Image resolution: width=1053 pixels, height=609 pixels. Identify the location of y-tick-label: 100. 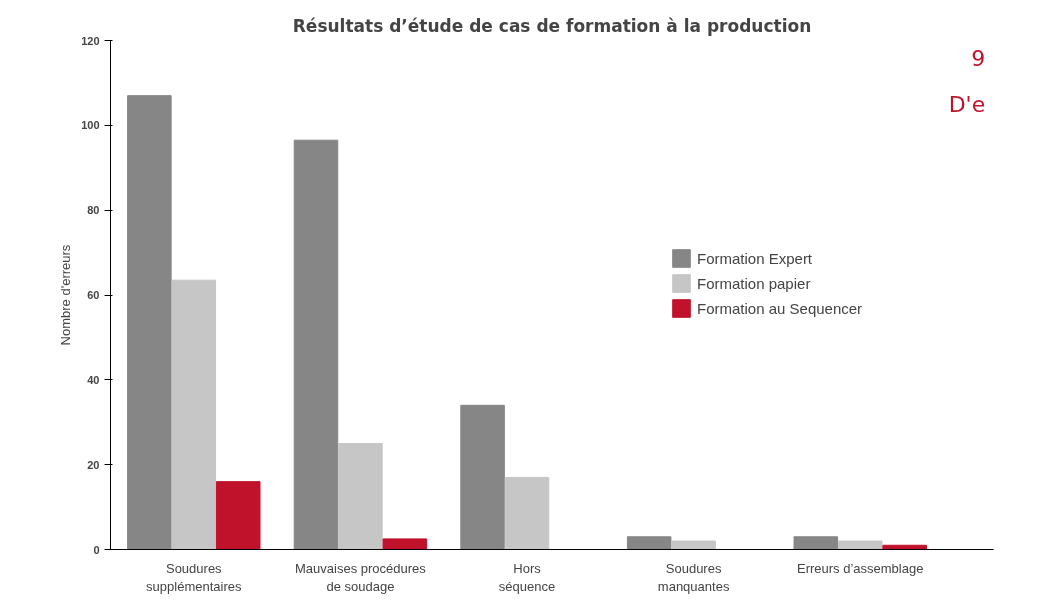
(90, 125).